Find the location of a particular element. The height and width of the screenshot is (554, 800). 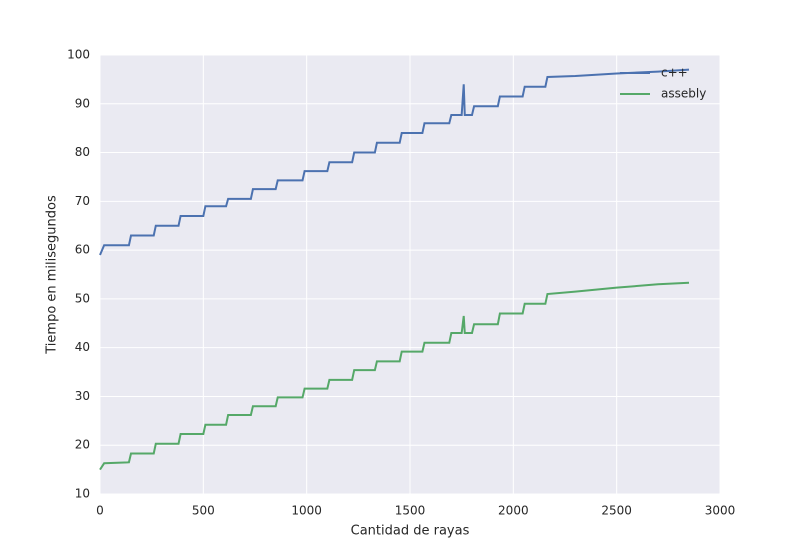

y-tick-label: 50 is located at coordinates (82, 298).